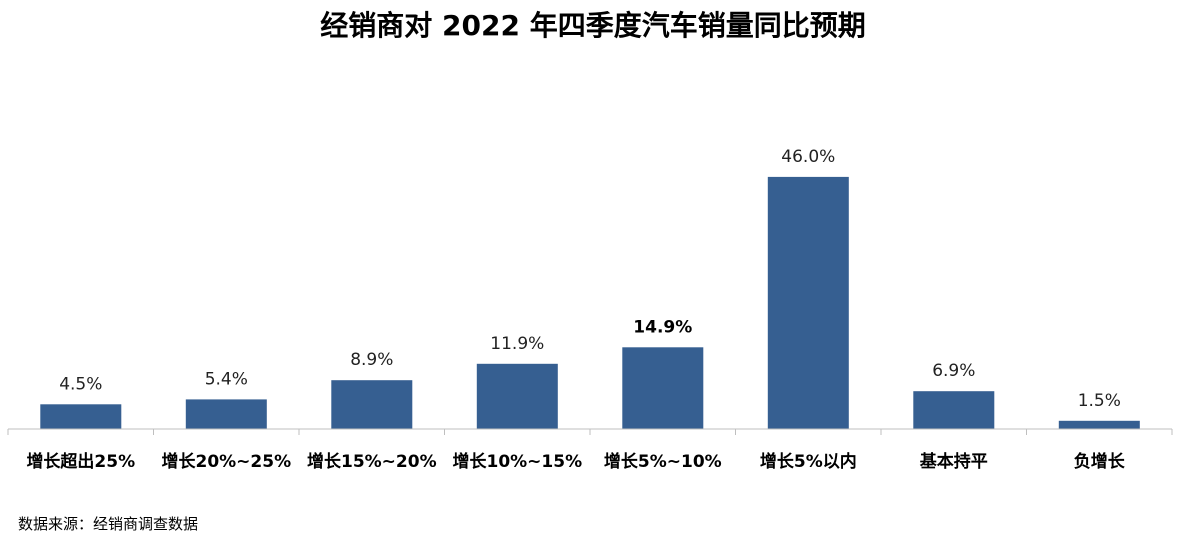  I want to click on data-label-7: 6.9%, so click(953, 371).